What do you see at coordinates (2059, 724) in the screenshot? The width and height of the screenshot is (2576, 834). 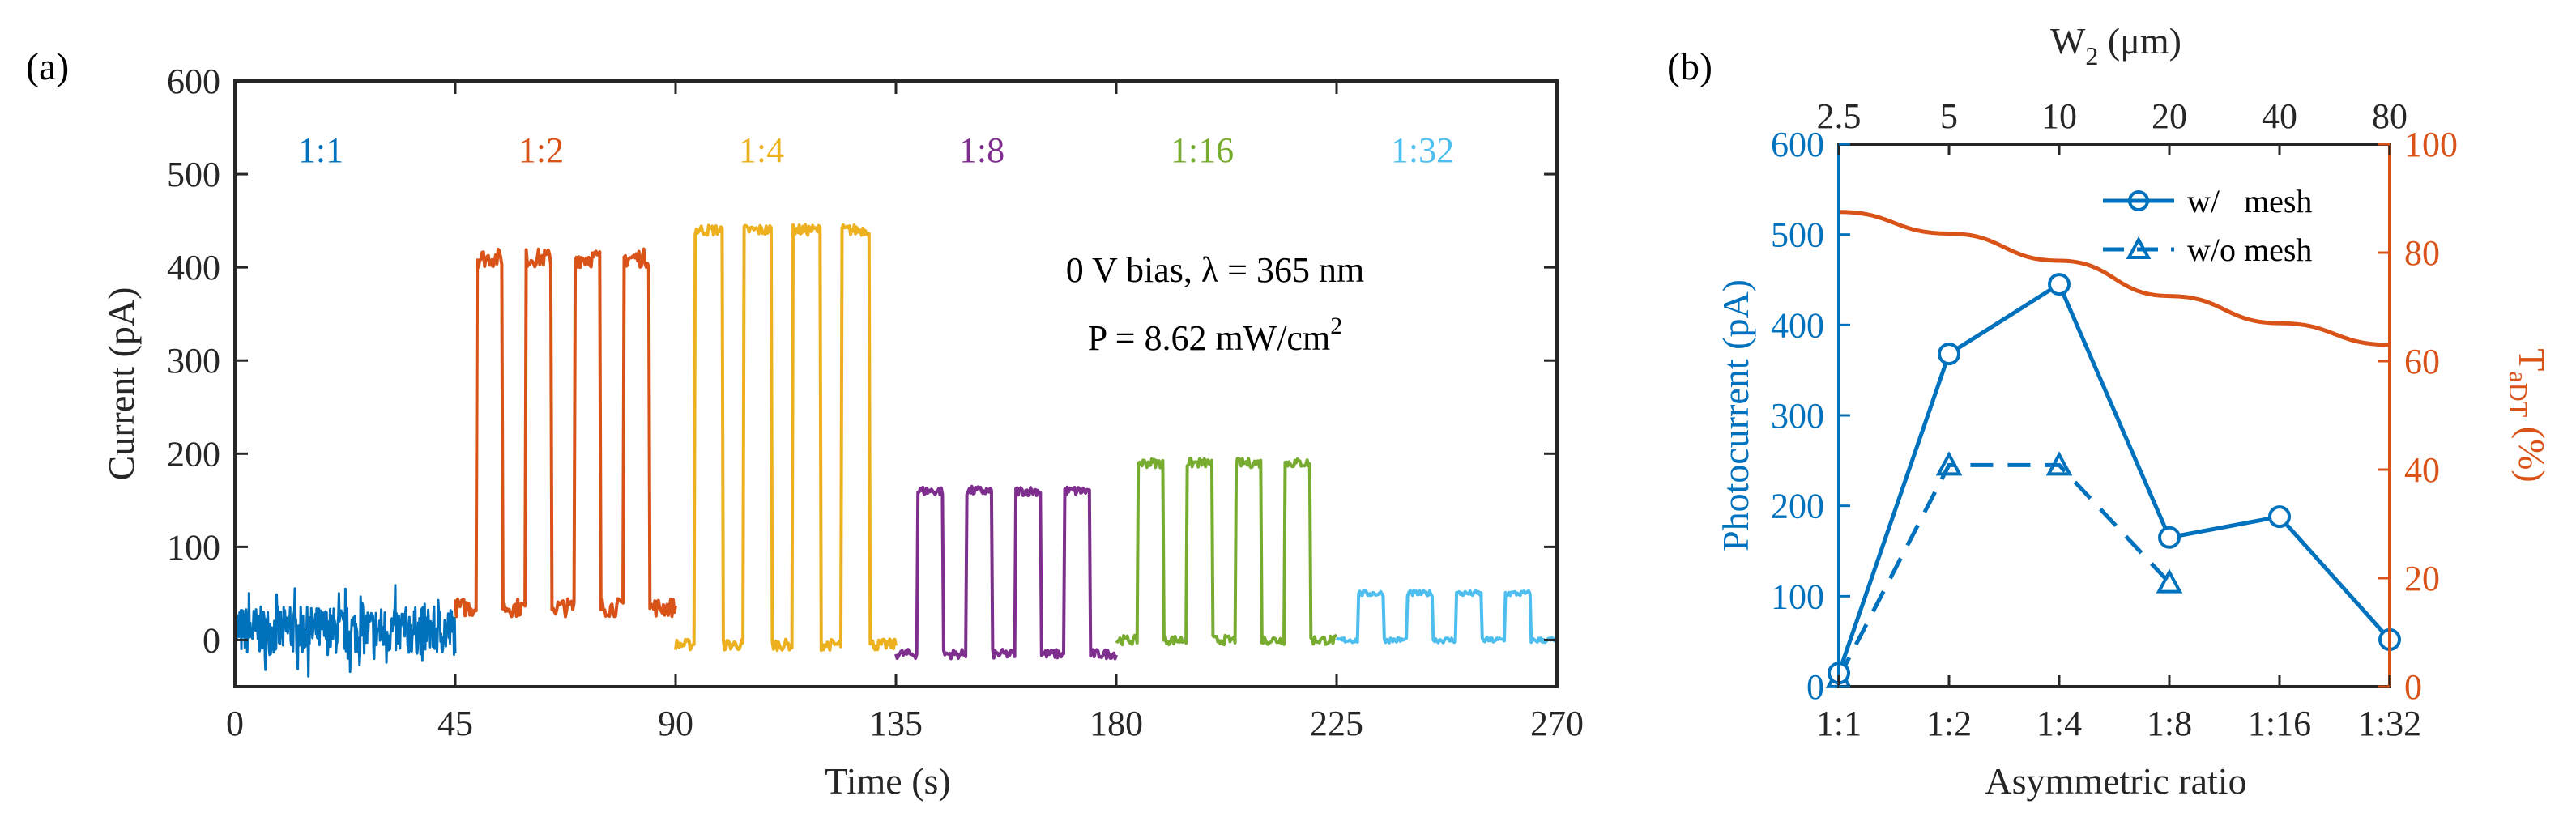 I see `x-tick-label: 1:4` at bounding box center [2059, 724].